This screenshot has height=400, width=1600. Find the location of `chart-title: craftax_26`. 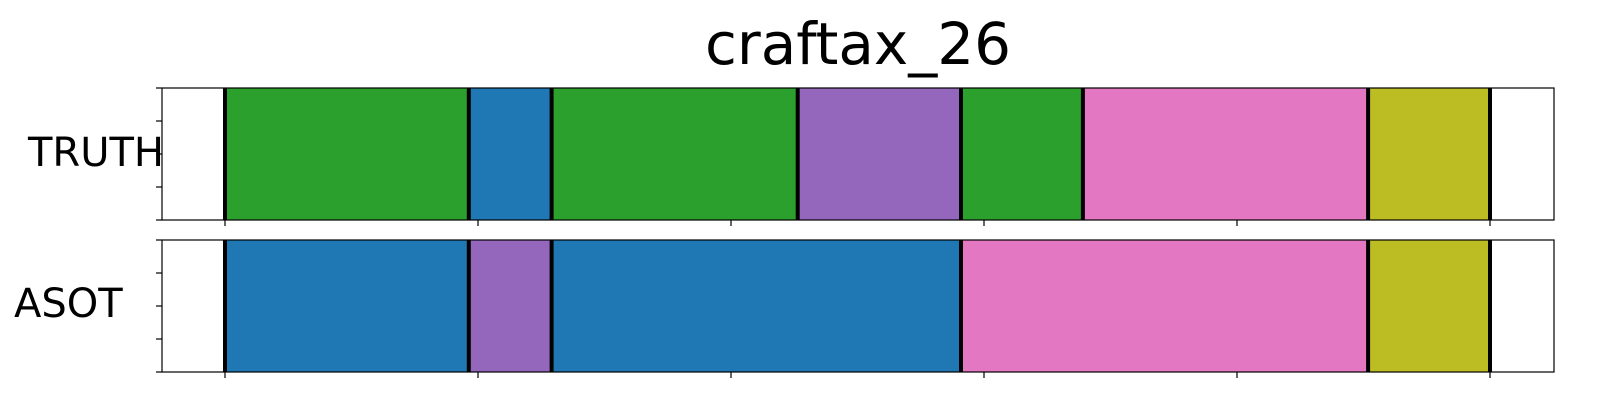

chart-title: craftax_26 is located at coordinates (858, 44).